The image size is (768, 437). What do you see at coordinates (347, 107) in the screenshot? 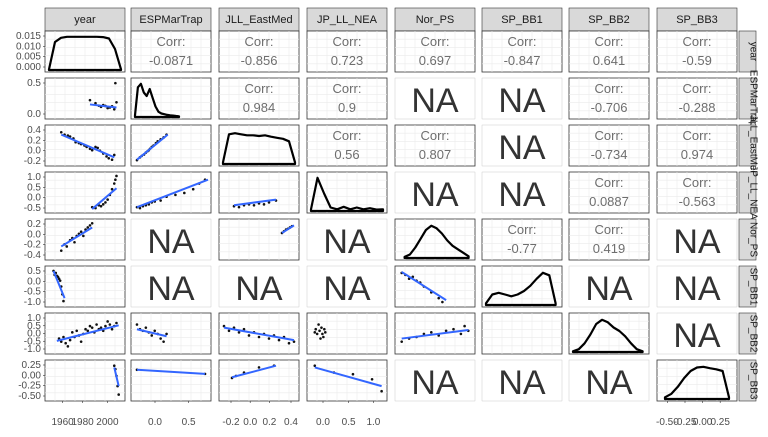
I see `corr-value-1-3: 0.9` at bounding box center [347, 107].